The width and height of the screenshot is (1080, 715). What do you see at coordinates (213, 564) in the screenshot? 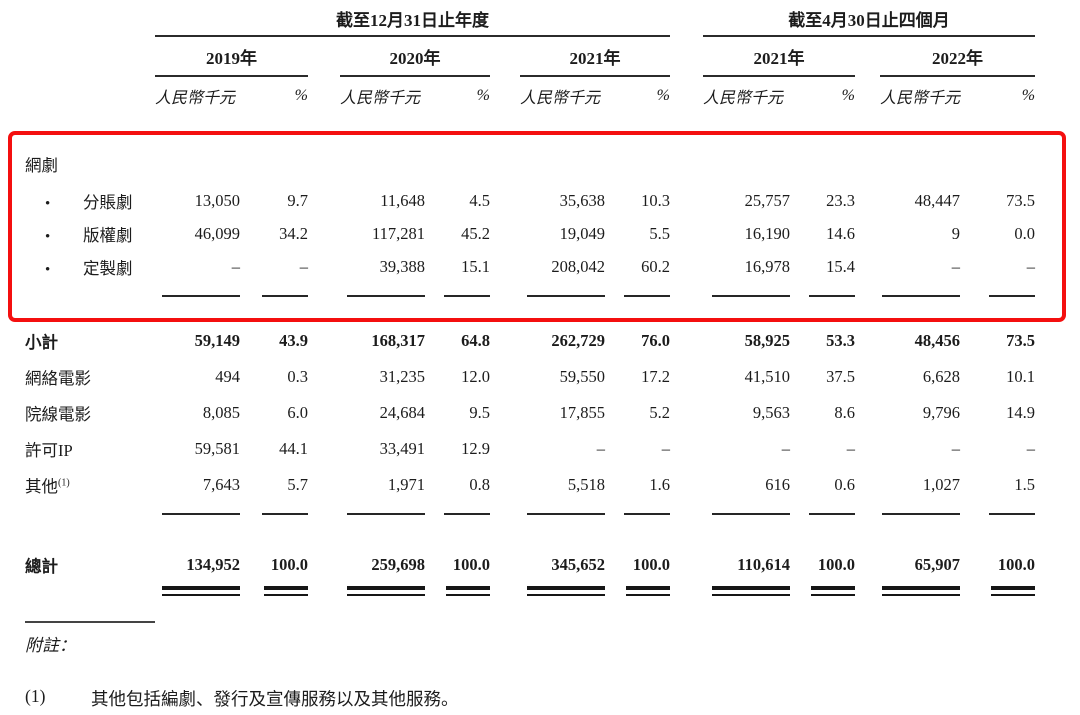
I see `cell-amount: 134,952` at bounding box center [213, 564].